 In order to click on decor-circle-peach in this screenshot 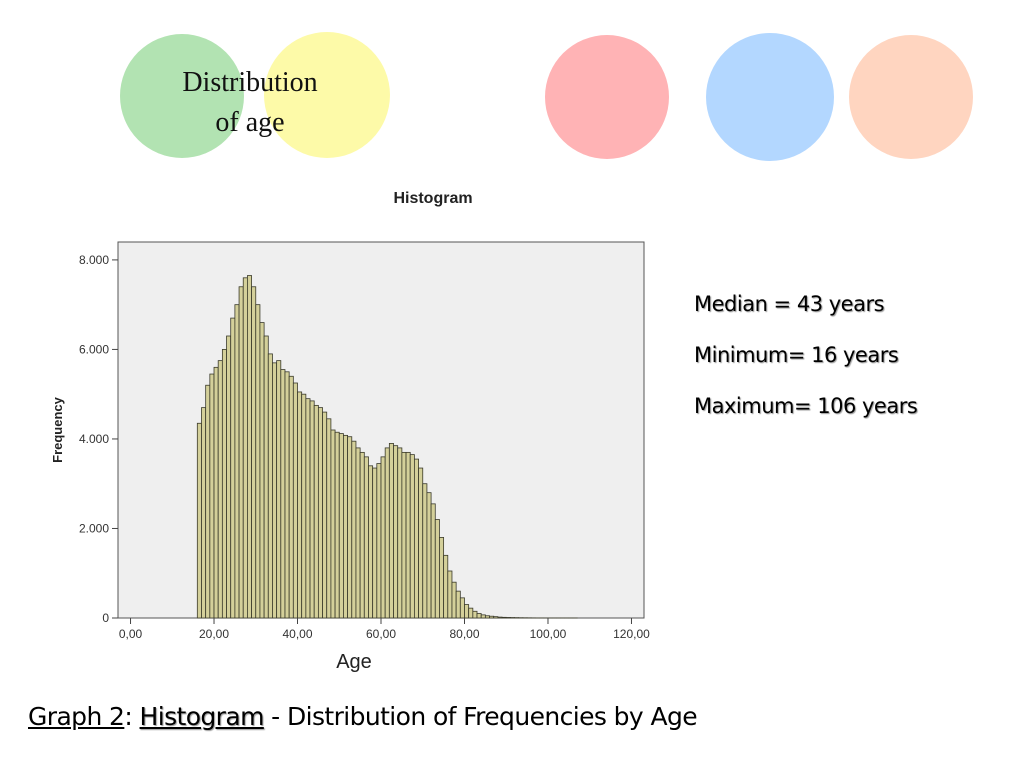, I will do `click(911, 97)`.